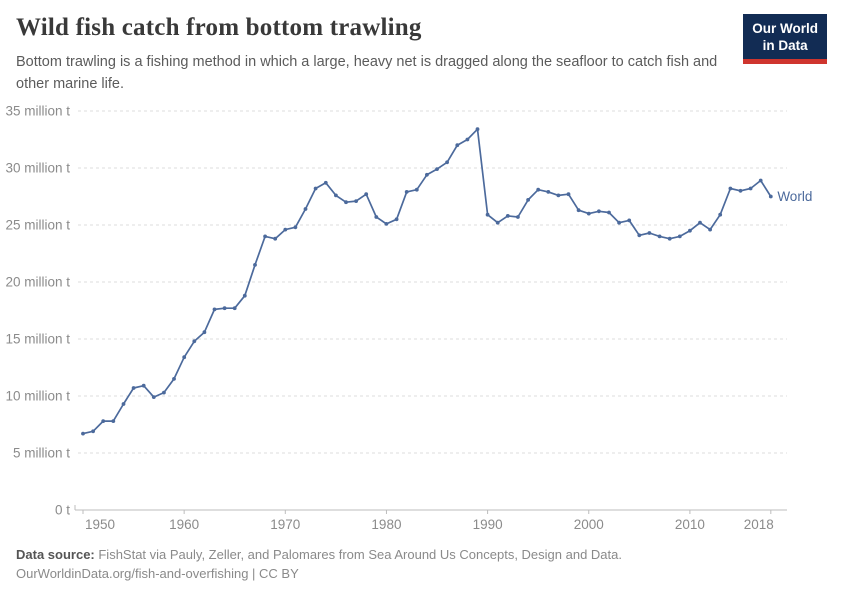 This screenshot has height=600, width=850. Describe the element at coordinates (55, 554) in the screenshot. I see `source-label: Data source:` at that location.